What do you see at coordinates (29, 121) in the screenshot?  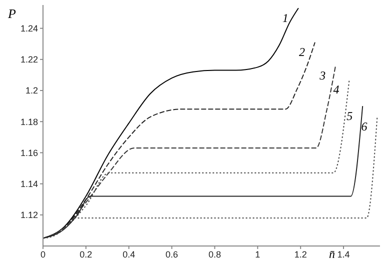 I see `y-tick-label: 1.18` at bounding box center [29, 121].